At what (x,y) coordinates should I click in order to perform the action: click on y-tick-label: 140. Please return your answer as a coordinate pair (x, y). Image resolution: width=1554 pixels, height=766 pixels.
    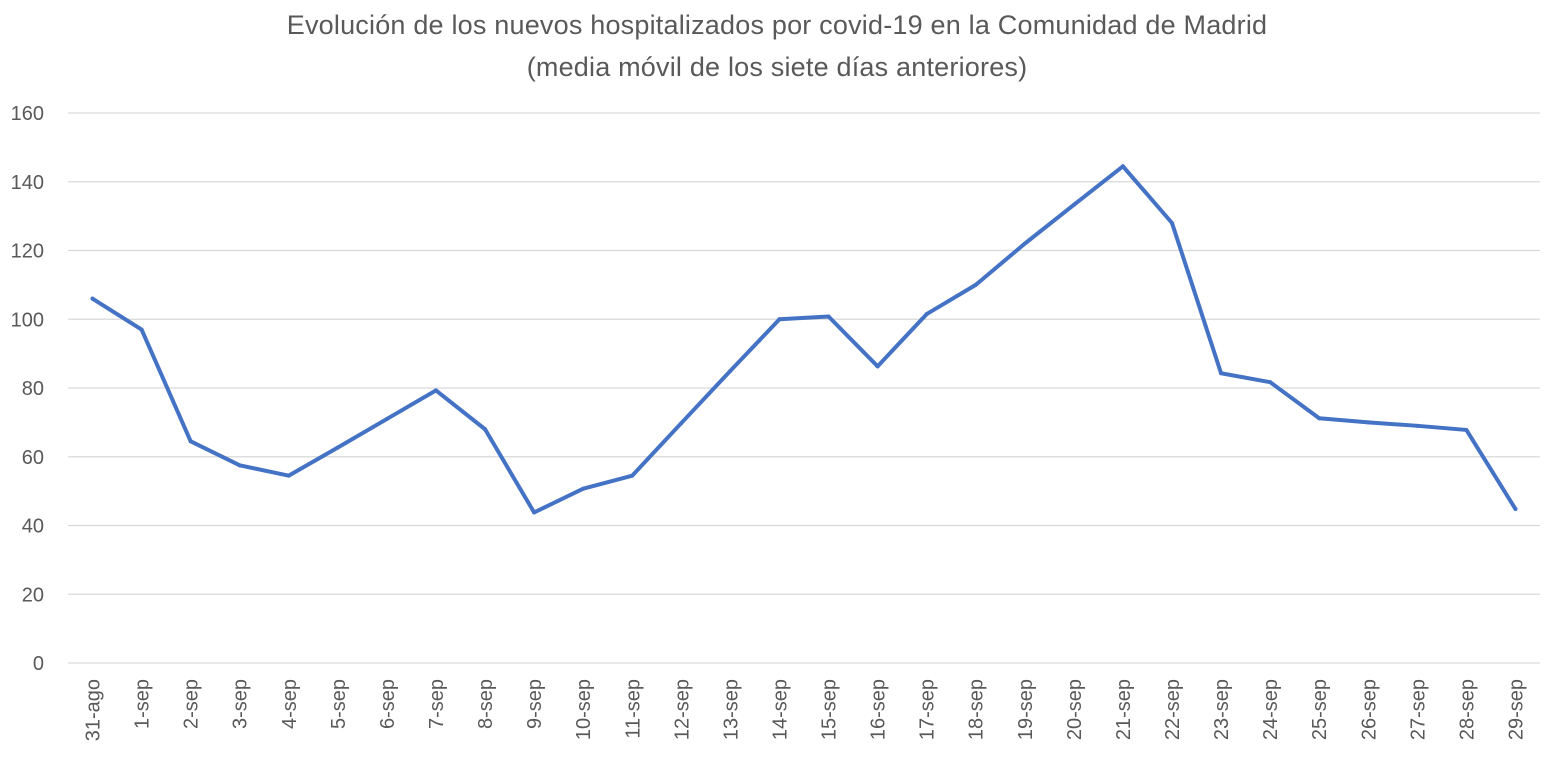
    Looking at the image, I should click on (27, 183).